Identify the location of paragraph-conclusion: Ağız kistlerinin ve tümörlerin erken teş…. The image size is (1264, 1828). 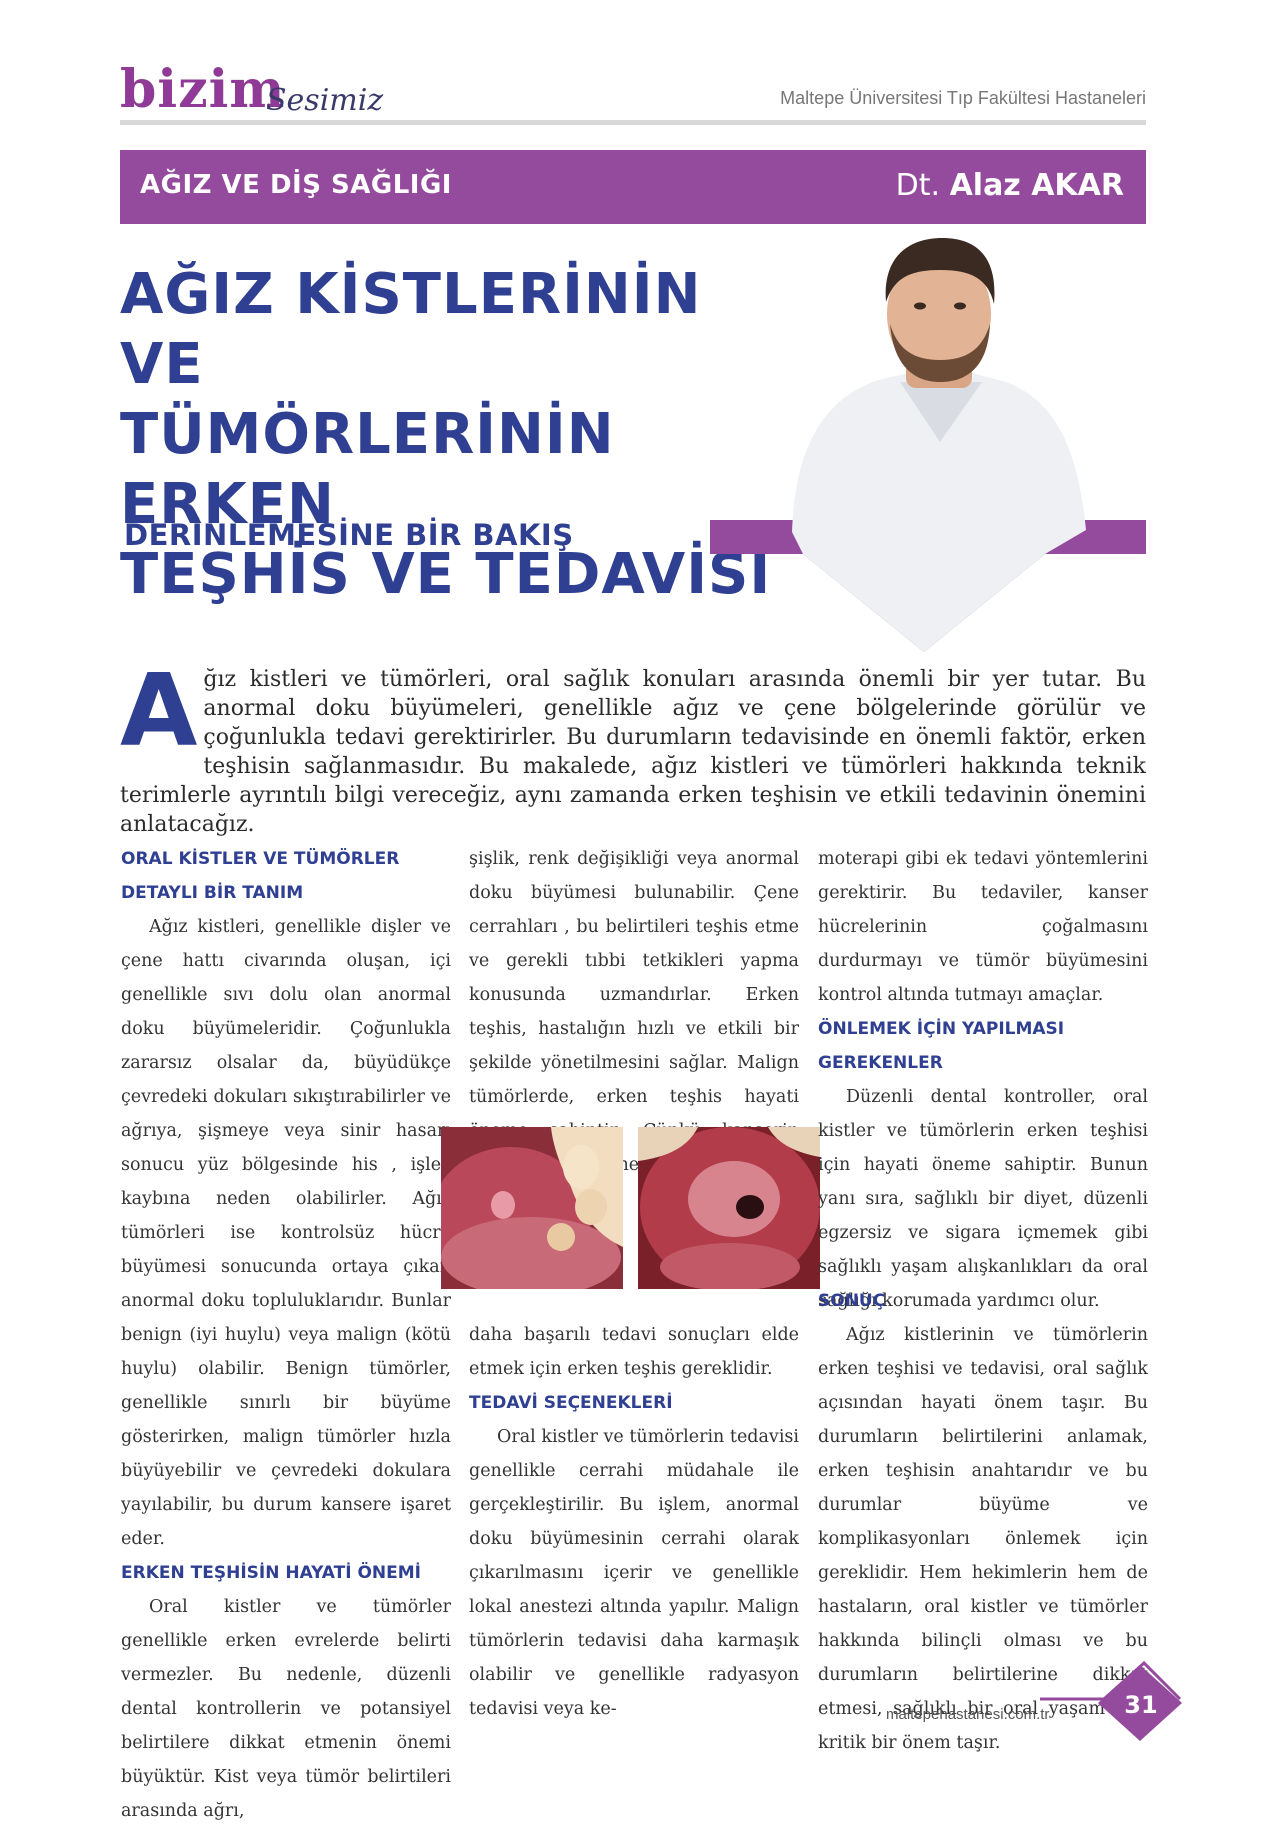
(983, 1539).